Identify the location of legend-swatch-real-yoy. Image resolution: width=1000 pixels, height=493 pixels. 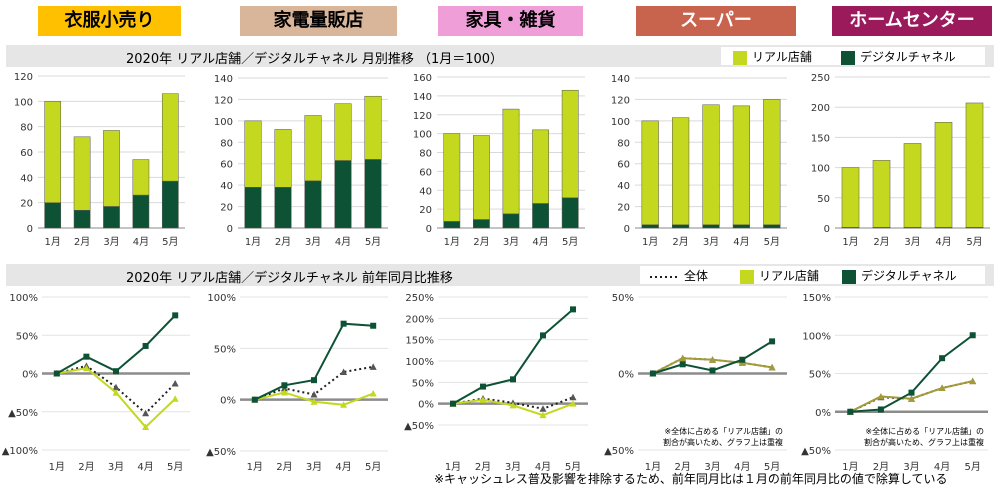
(747, 276).